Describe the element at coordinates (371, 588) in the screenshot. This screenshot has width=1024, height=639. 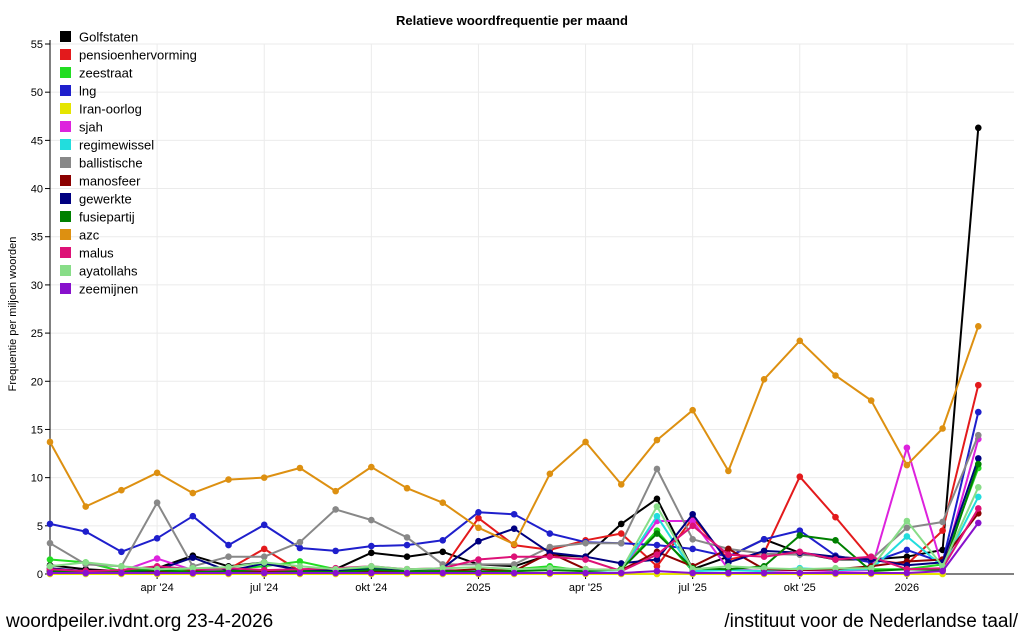
I see `x-tick-label: okt '24` at that location.